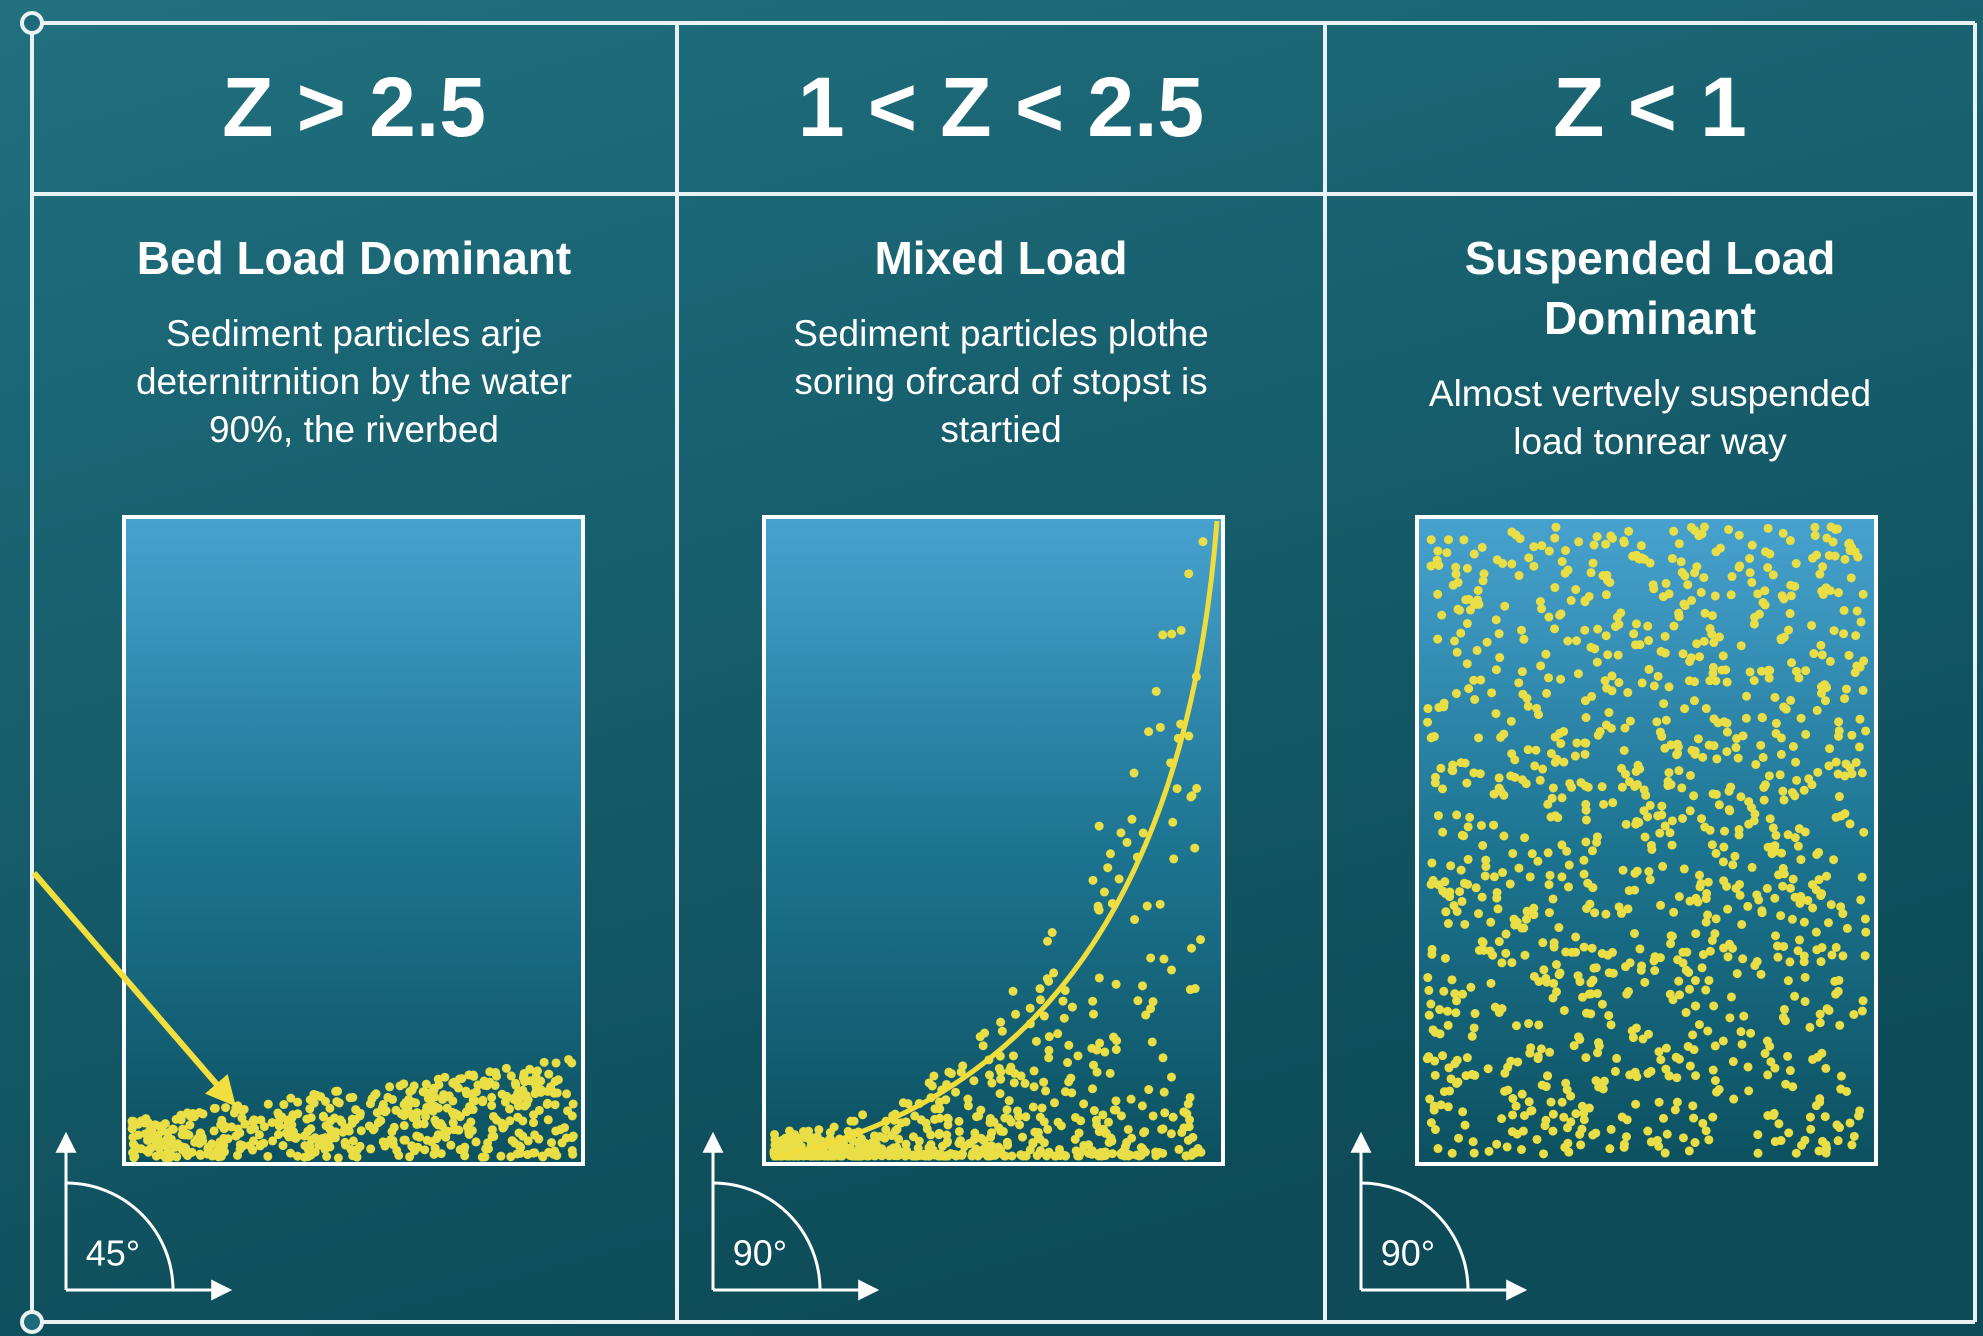 The height and width of the screenshot is (1336, 1983). I want to click on panel-description: soring ofrcard of stopst is, so click(1000, 381).